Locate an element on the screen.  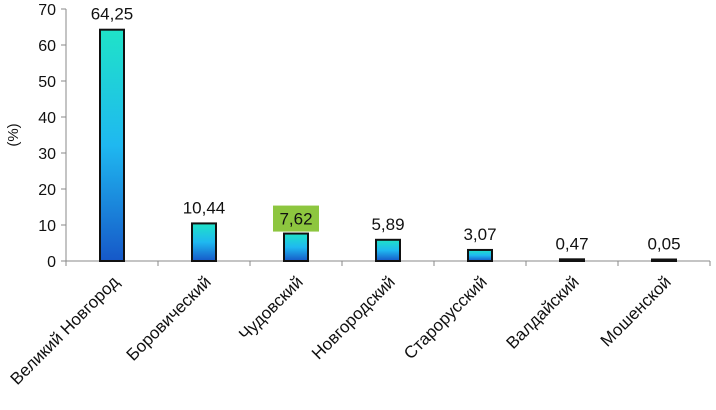
highlight-label-box is located at coordinates (296, 218).